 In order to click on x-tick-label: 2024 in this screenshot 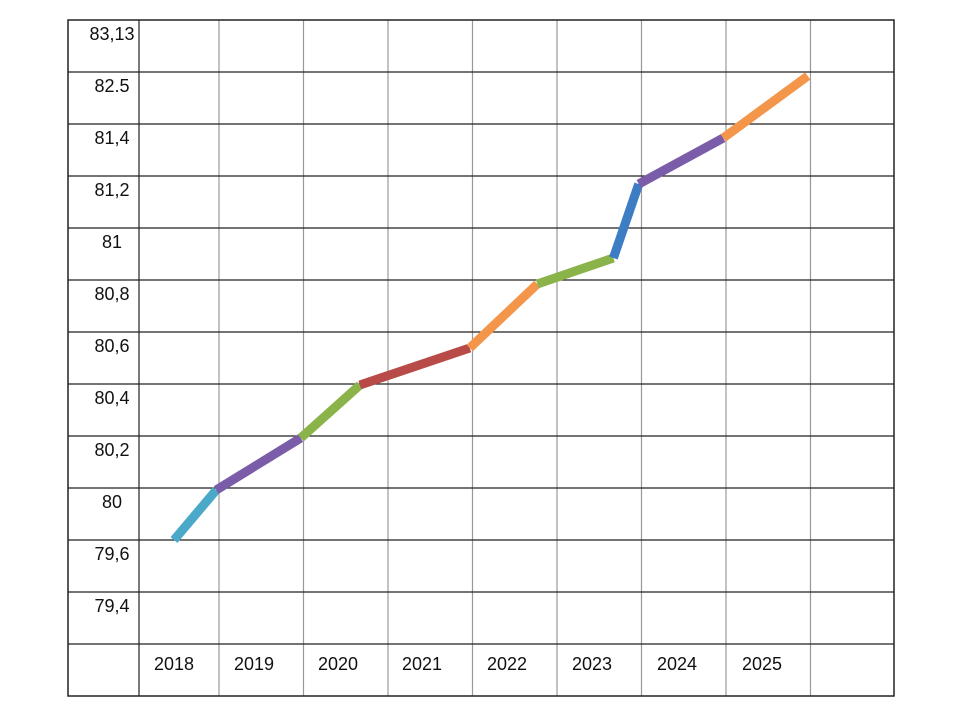, I will do `click(677, 664)`.